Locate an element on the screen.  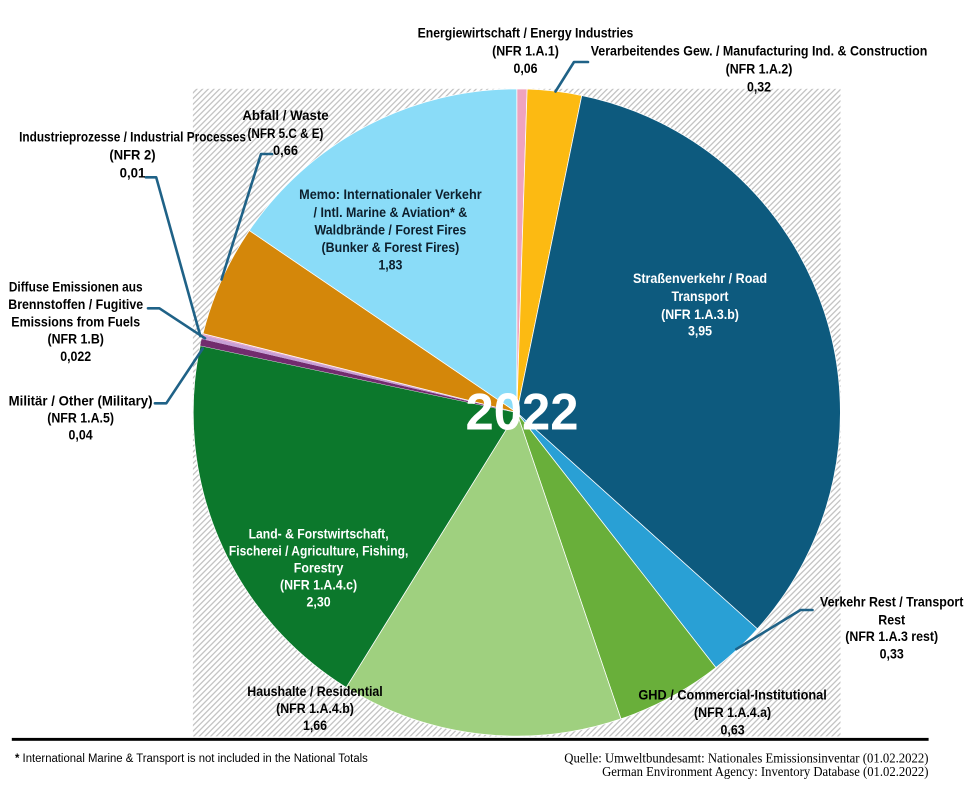
svg-text: (NFR 5.C & E) is located at coordinates (286, 133).